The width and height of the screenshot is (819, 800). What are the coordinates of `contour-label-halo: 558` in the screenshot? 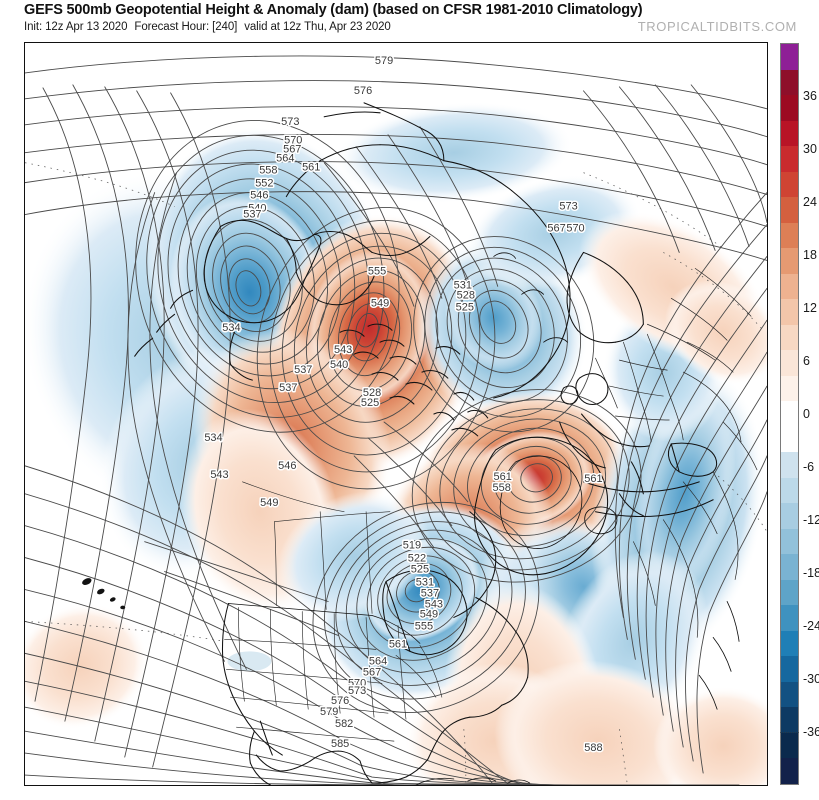 It's located at (268, 171).